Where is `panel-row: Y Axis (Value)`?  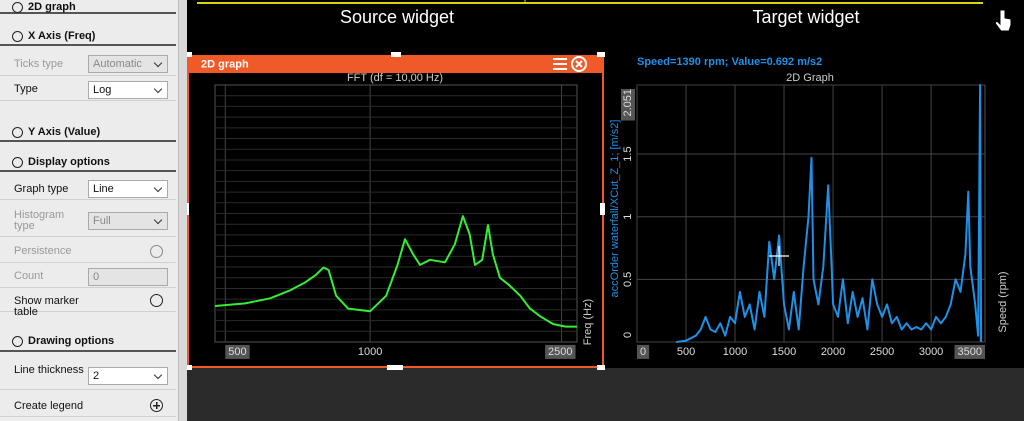
panel-row: Y Axis (Value) is located at coordinates (88, 132).